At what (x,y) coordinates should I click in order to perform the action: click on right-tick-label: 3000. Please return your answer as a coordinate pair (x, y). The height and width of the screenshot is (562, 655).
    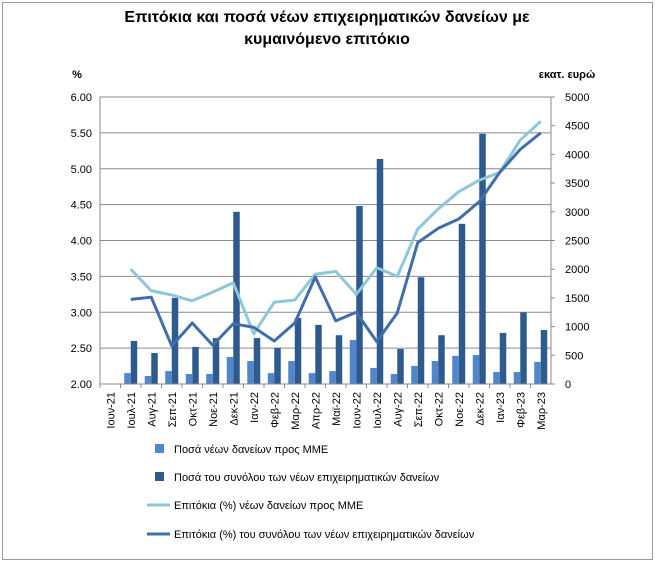
    Looking at the image, I should click on (577, 213).